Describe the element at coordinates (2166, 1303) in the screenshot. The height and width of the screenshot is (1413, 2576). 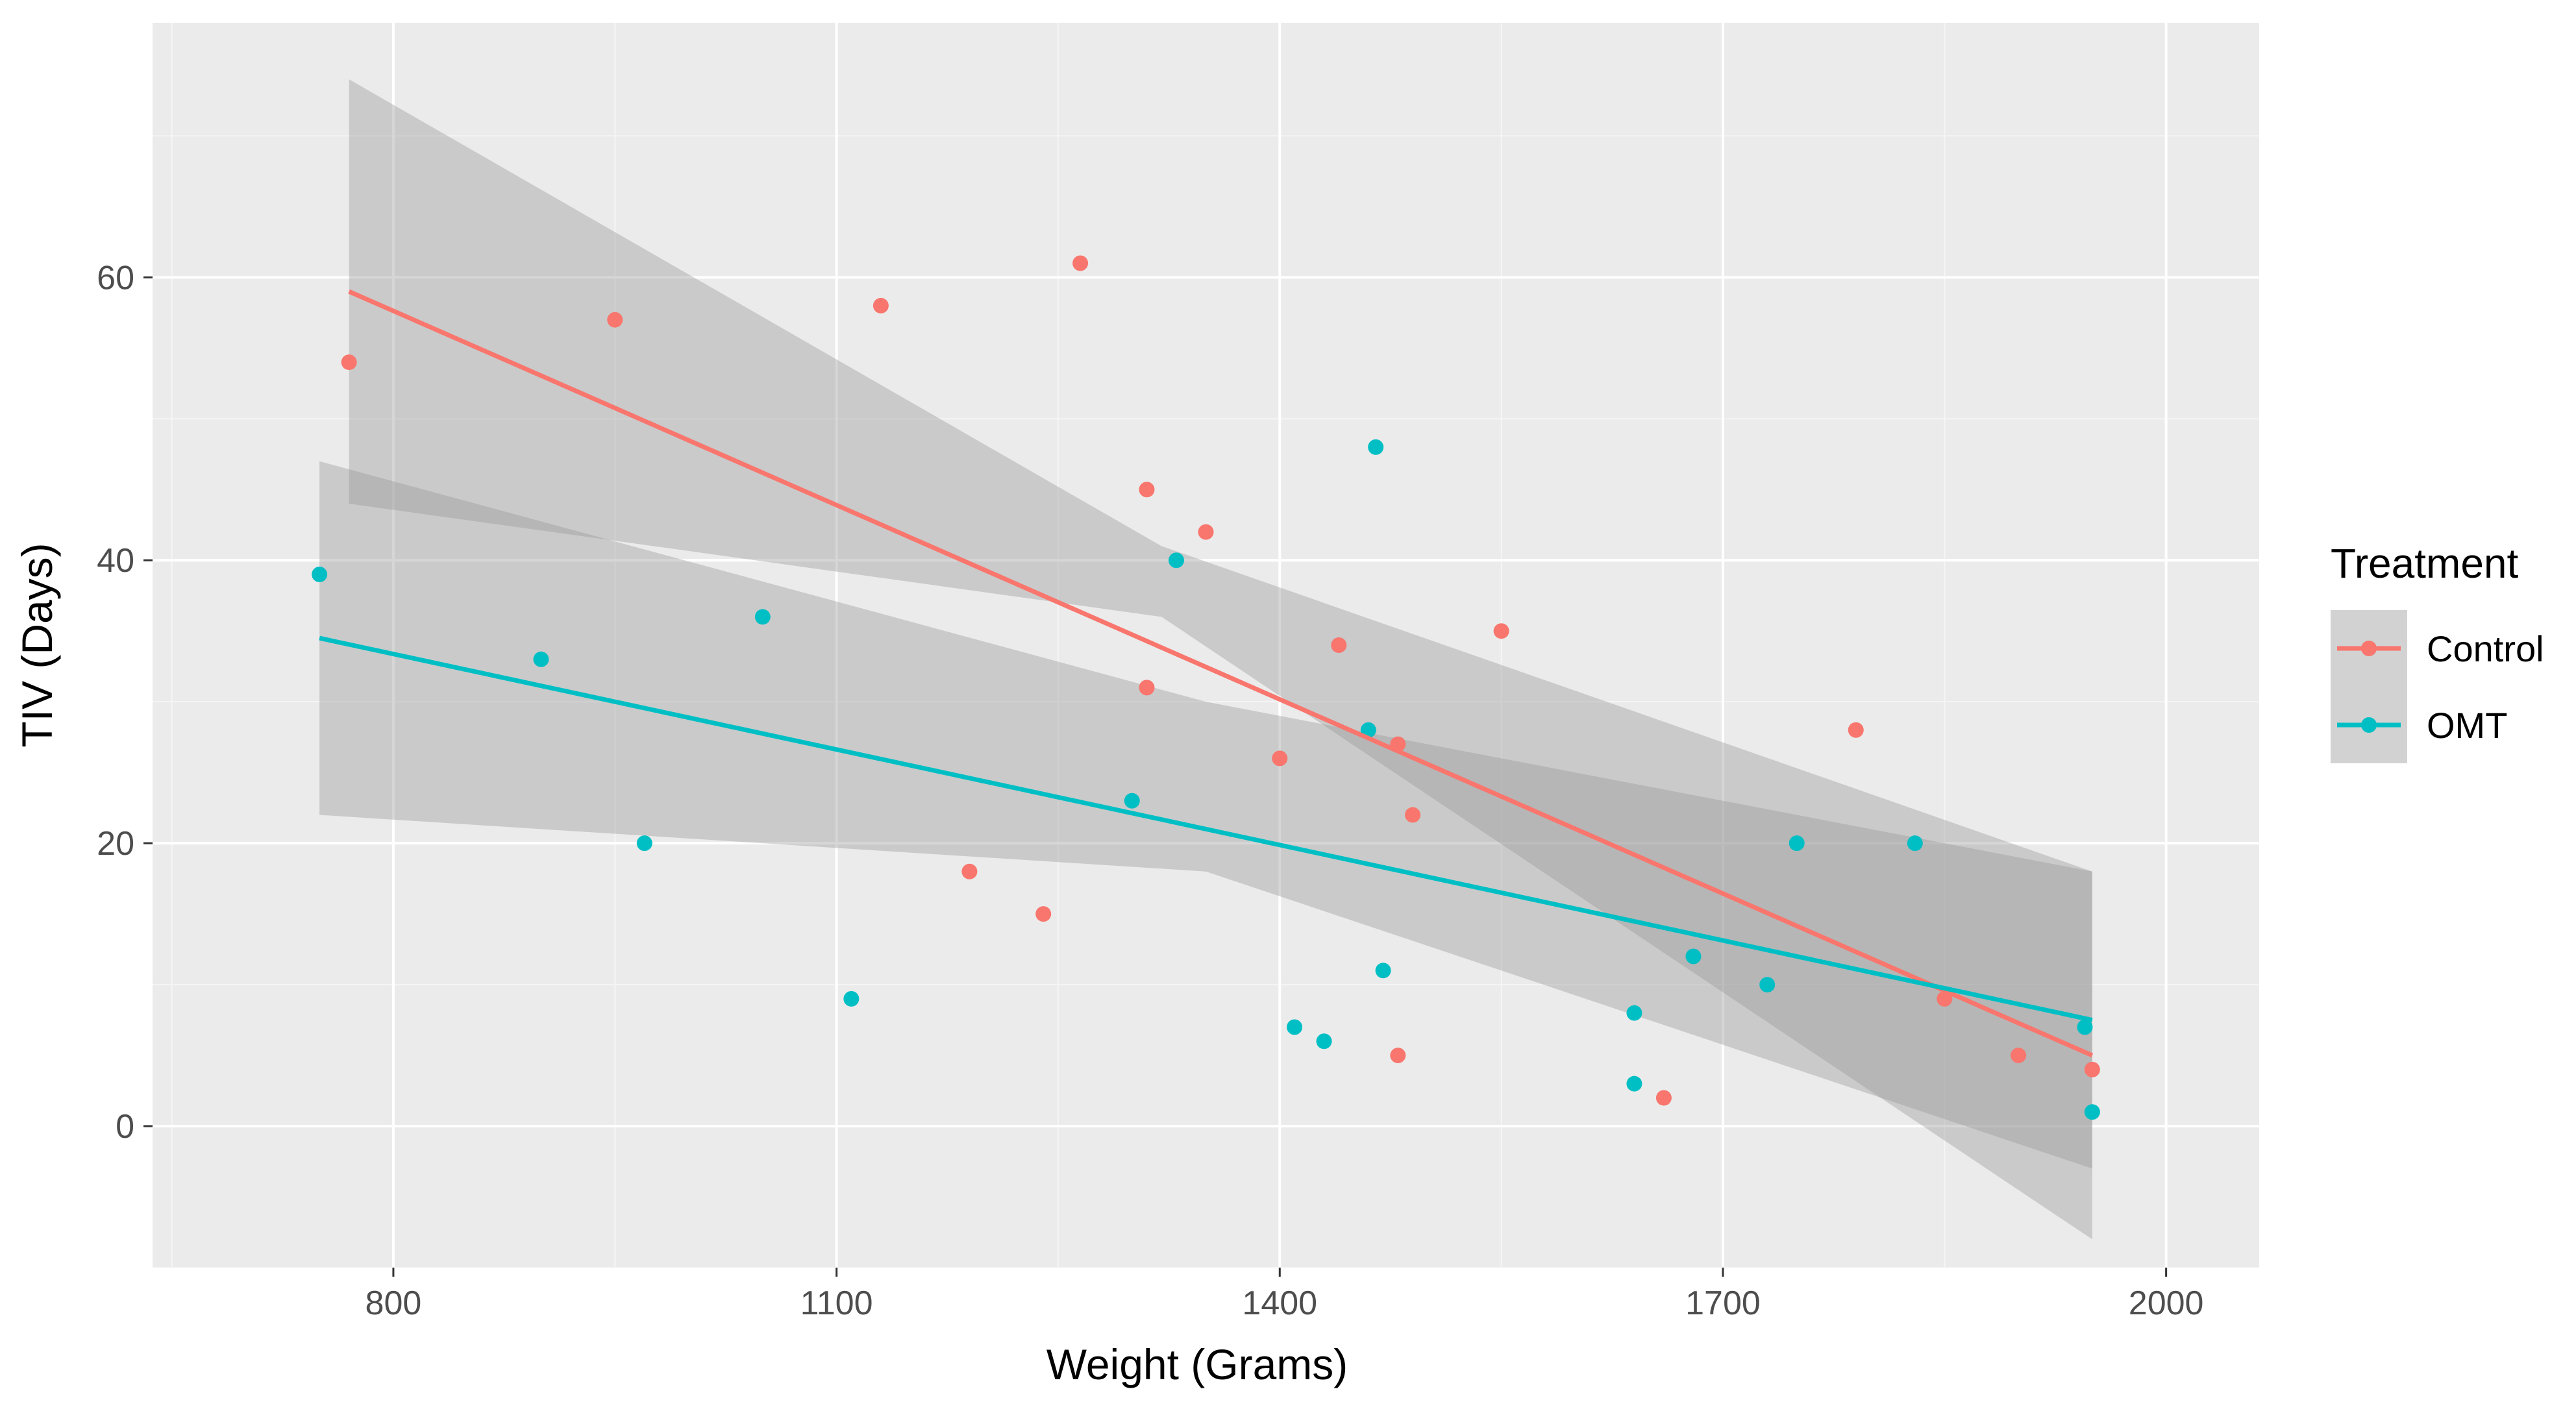
I see `x-tick-label: 2000` at that location.